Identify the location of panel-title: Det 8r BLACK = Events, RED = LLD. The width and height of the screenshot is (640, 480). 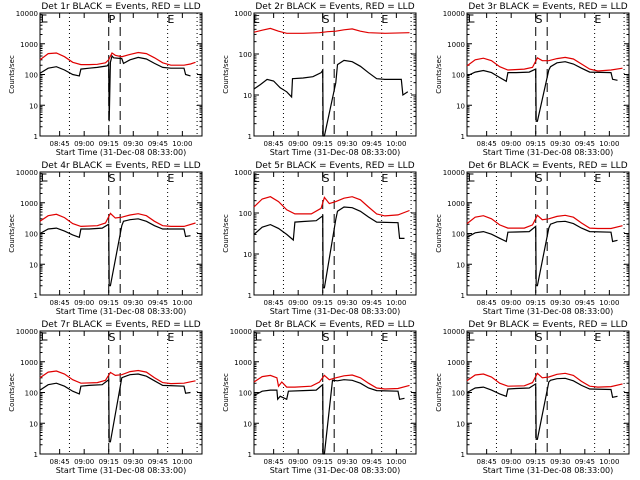
(334, 325).